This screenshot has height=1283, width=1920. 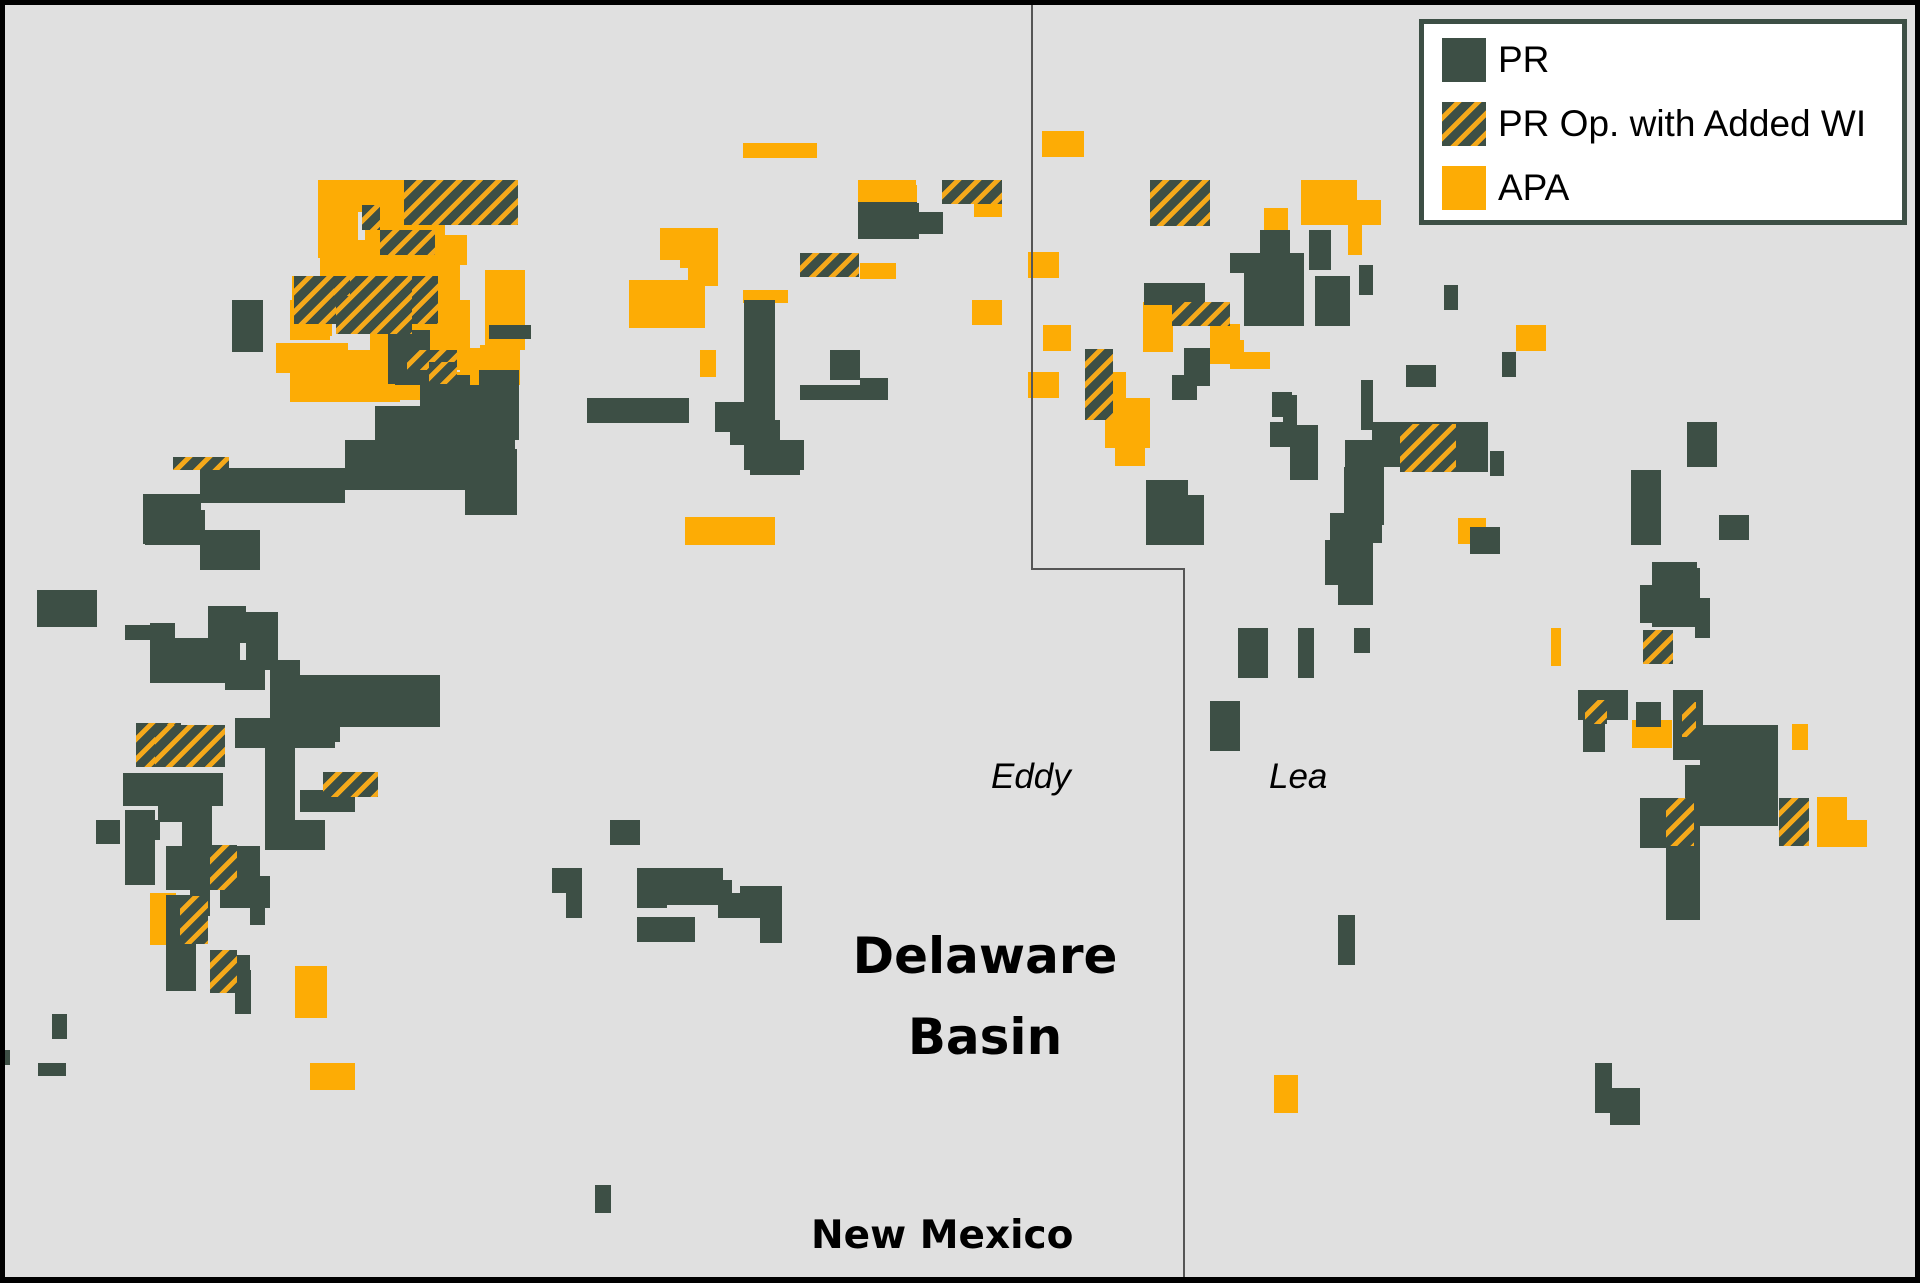 I want to click on legend-label: PR Op. with Added WI, so click(x=1682, y=123).